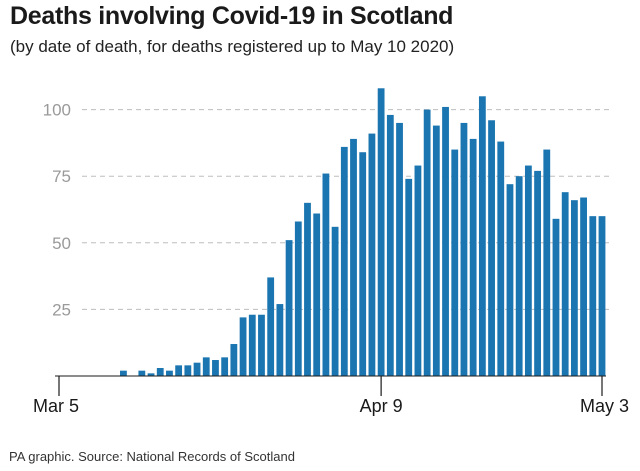 The height and width of the screenshot is (471, 640). What do you see at coordinates (61, 243) in the screenshot?
I see `y-tick-label: 50` at bounding box center [61, 243].